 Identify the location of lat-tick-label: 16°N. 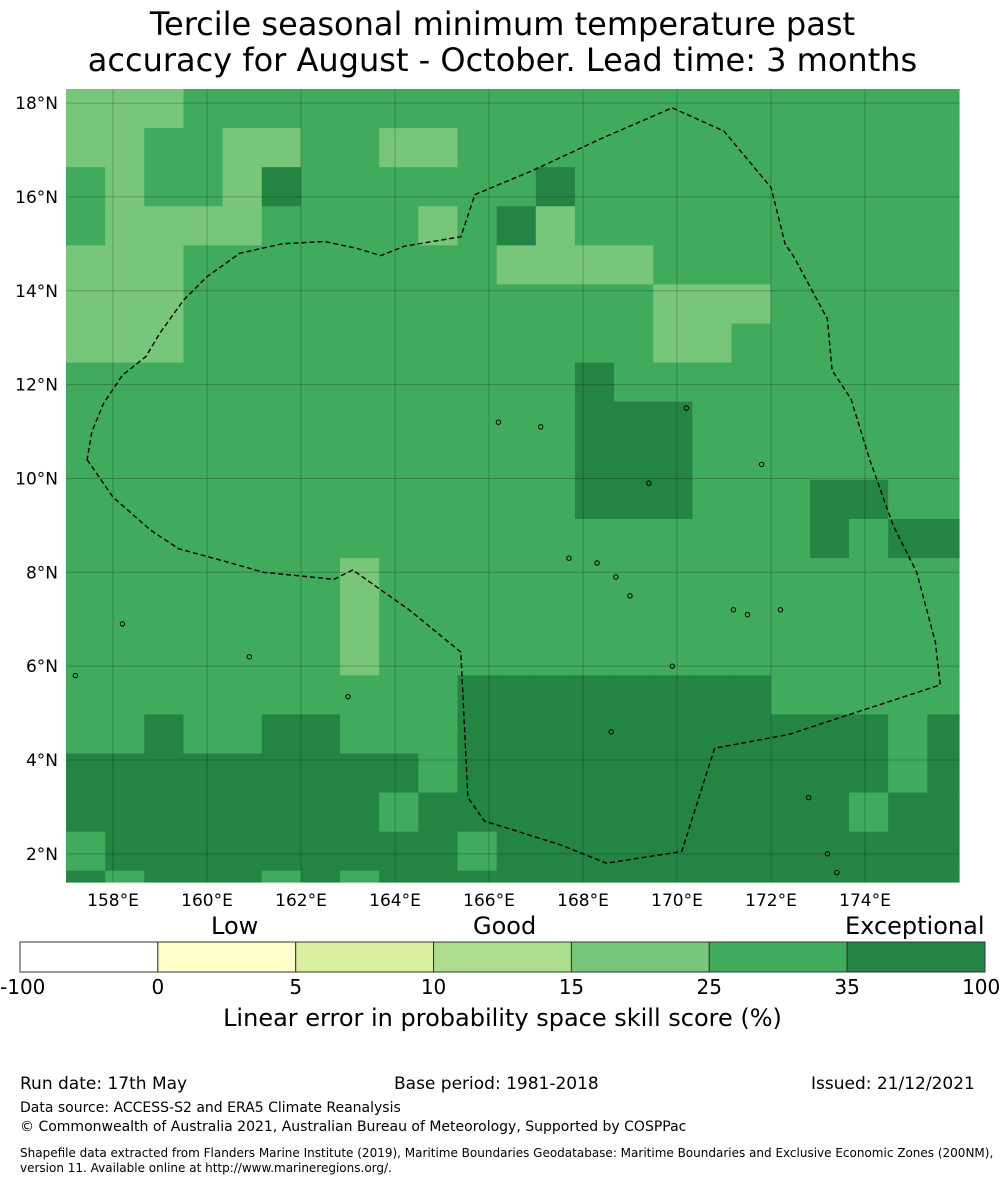
(36, 198).